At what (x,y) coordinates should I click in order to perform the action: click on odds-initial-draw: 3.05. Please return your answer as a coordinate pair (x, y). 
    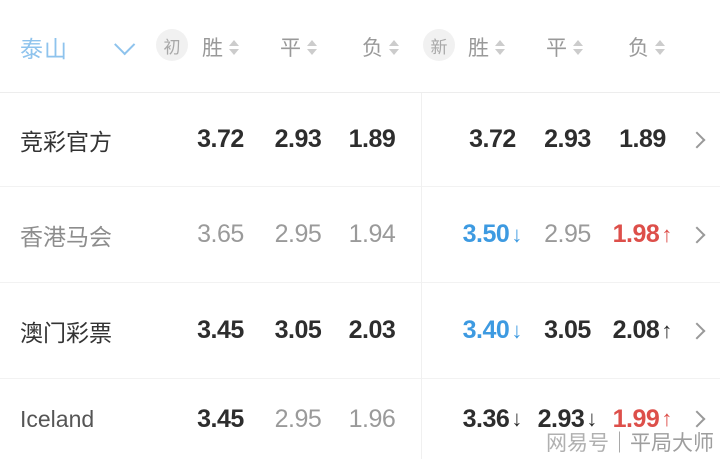
    Looking at the image, I should click on (298, 330).